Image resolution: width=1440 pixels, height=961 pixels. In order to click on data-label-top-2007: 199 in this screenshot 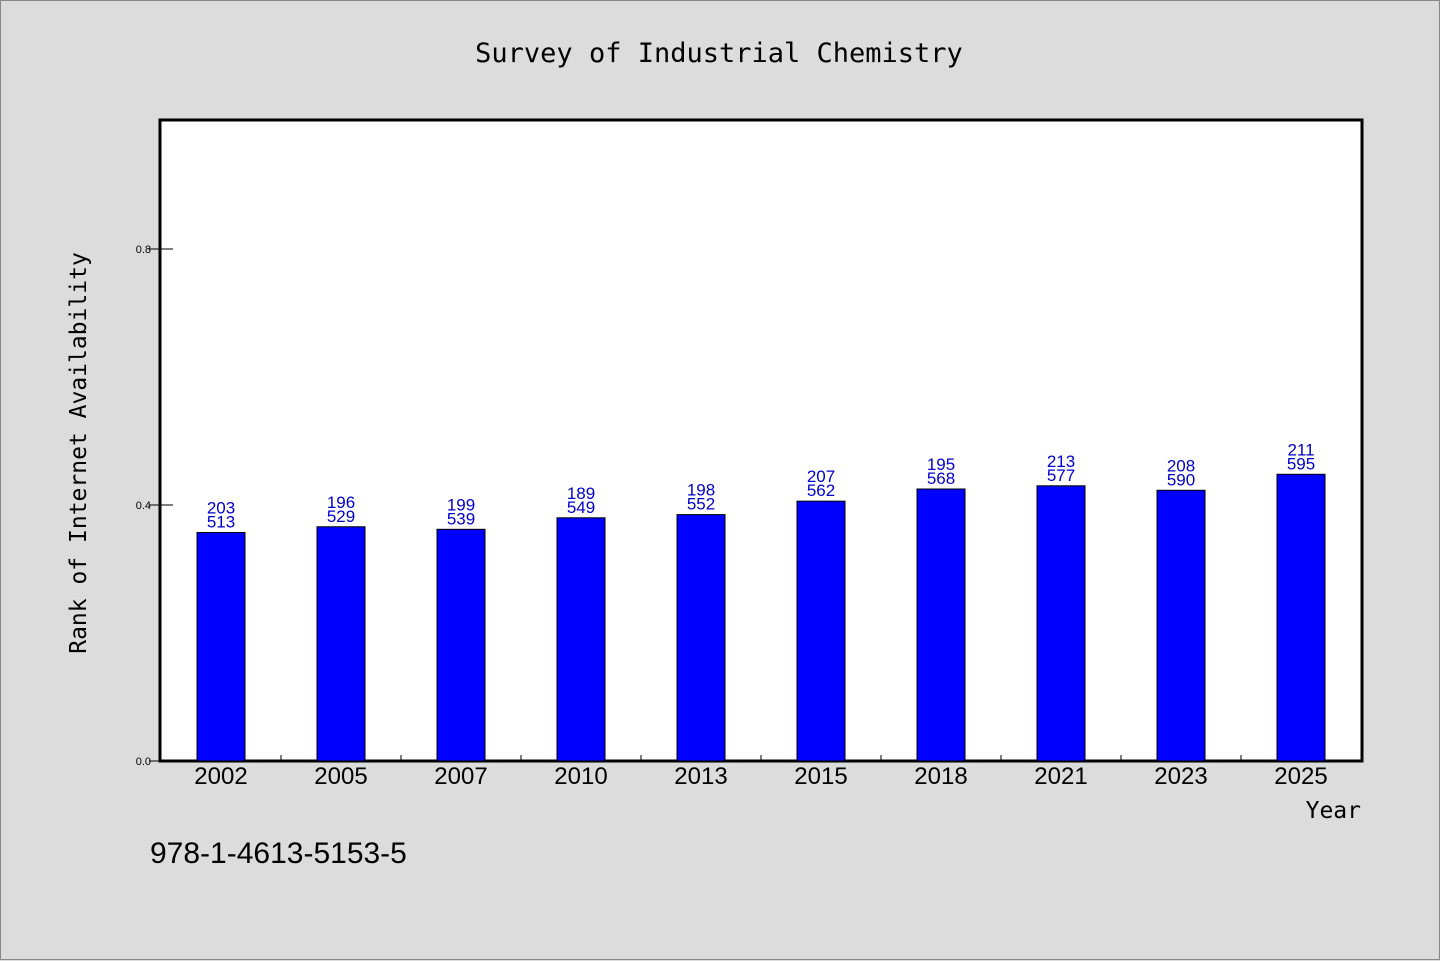, I will do `click(461, 504)`.